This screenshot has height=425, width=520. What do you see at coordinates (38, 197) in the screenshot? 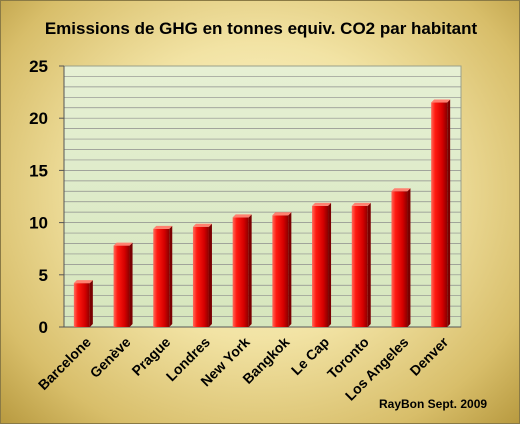
I see `y-tick-labels: 0 5 10 15 20 25` at bounding box center [38, 197].